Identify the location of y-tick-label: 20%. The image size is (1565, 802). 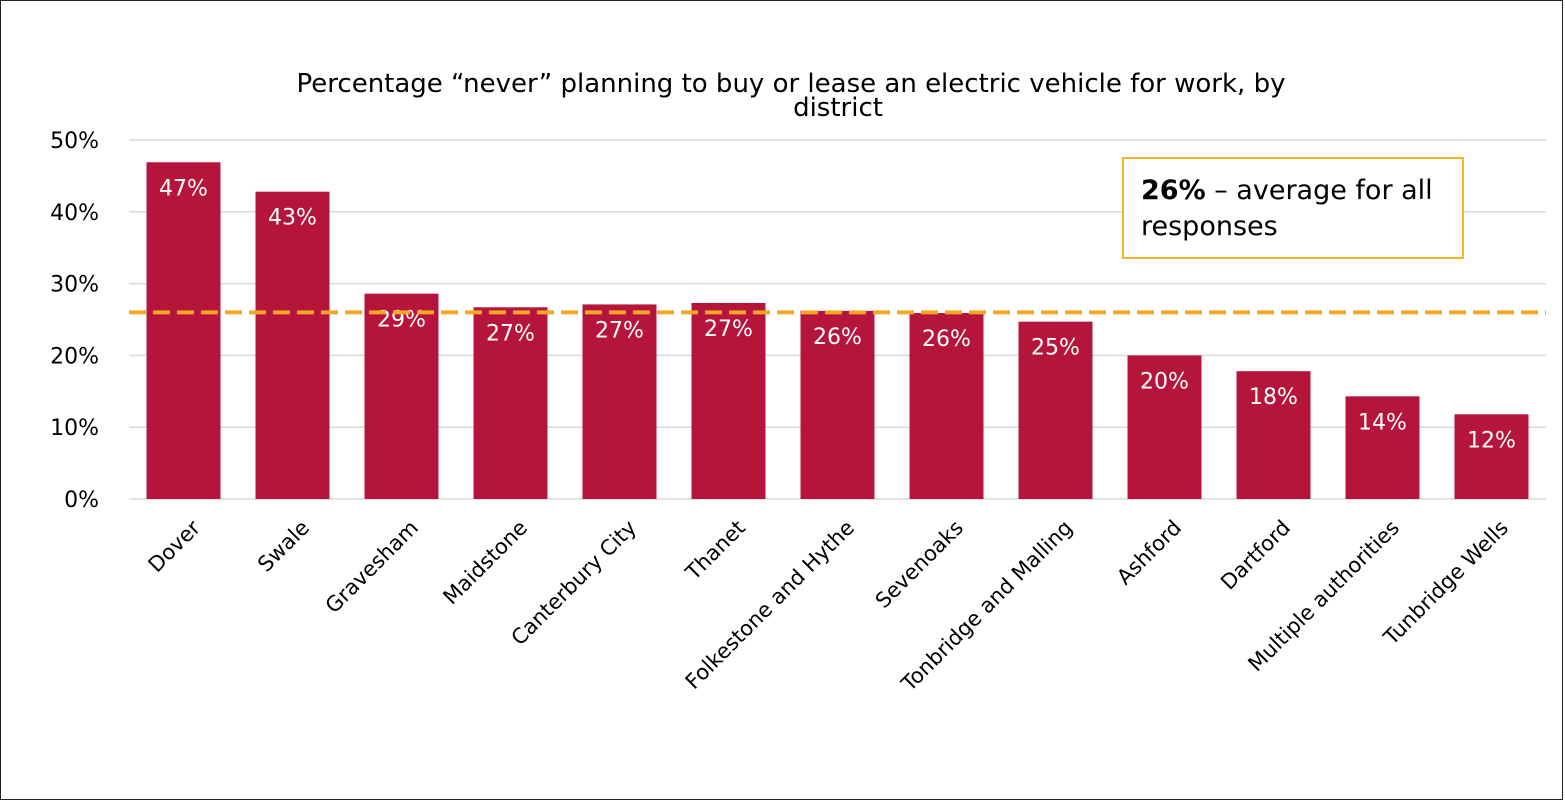
(74, 356).